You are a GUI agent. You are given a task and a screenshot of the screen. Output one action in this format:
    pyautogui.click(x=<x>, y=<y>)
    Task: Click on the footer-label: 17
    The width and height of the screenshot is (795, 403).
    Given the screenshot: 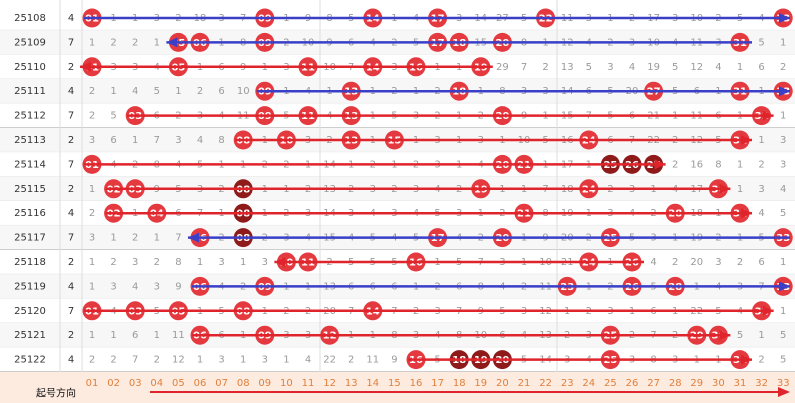 What is the action you would take?
    pyautogui.click(x=437, y=383)
    